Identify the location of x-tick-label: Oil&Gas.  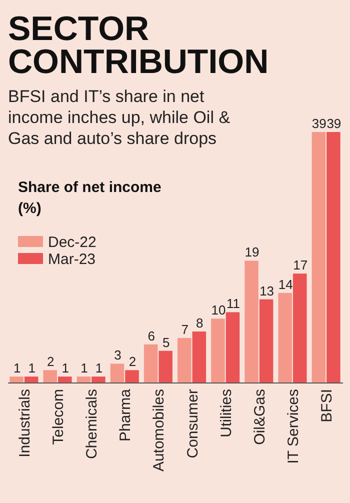
(259, 417).